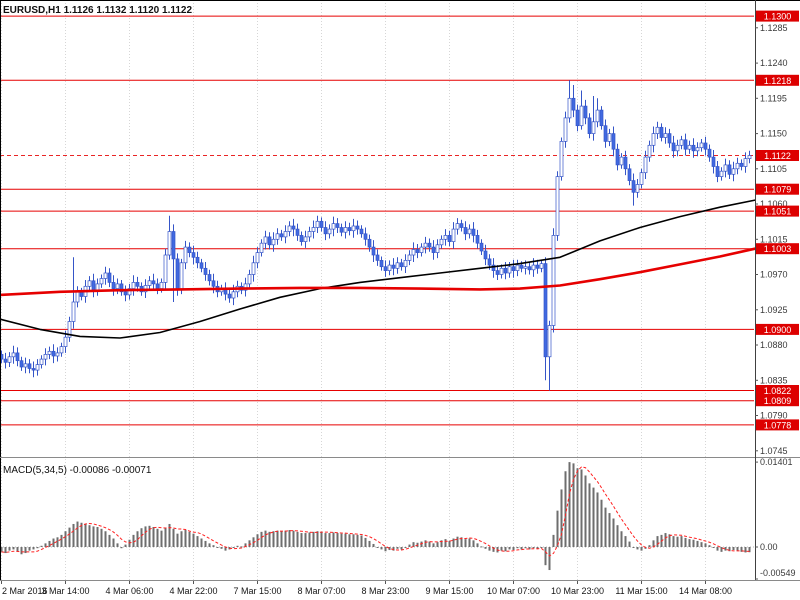 The height and width of the screenshot is (600, 800). Describe the element at coordinates (774, 275) in the screenshot. I see `price-axis-label: 1.0970` at that location.